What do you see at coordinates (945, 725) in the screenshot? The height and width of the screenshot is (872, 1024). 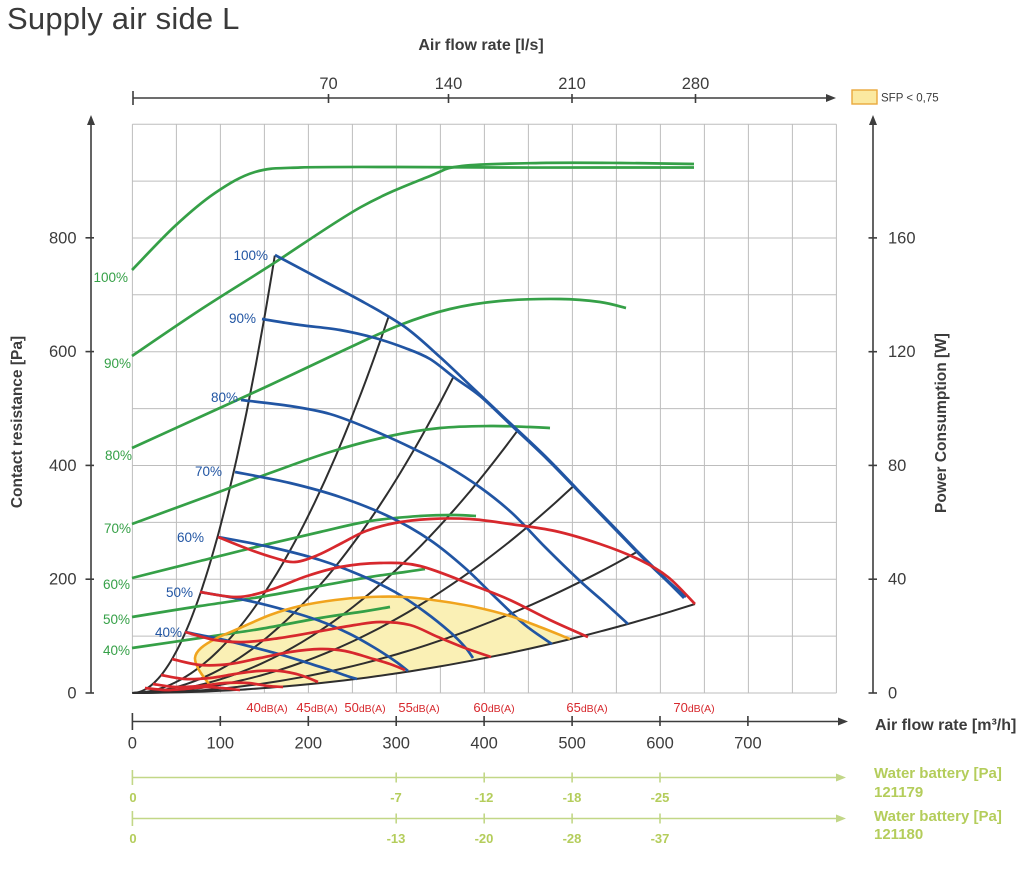 I see `svg-text: Air flow rate [m³/h]` at bounding box center [945, 725].